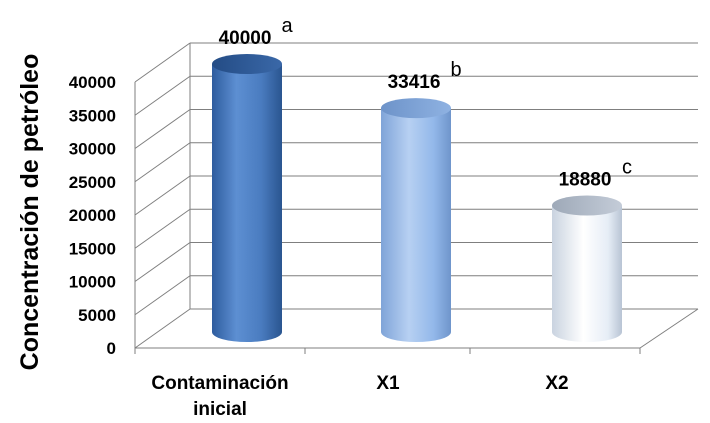  Describe the element at coordinates (414, 82) in the screenshot. I see `data-label: 33416` at that location.